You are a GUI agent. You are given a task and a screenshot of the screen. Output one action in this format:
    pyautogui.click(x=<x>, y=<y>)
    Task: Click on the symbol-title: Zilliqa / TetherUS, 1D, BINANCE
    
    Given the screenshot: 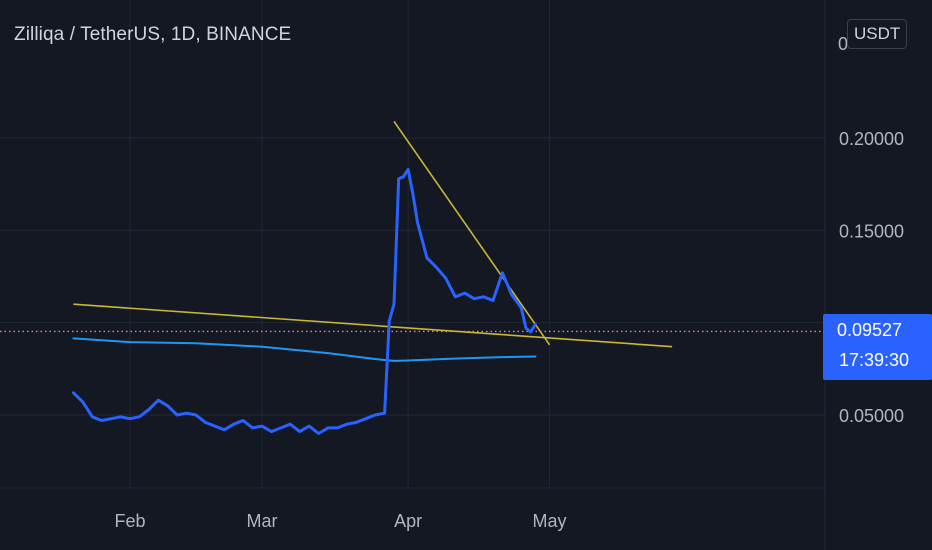 What is the action you would take?
    pyautogui.click(x=152, y=35)
    